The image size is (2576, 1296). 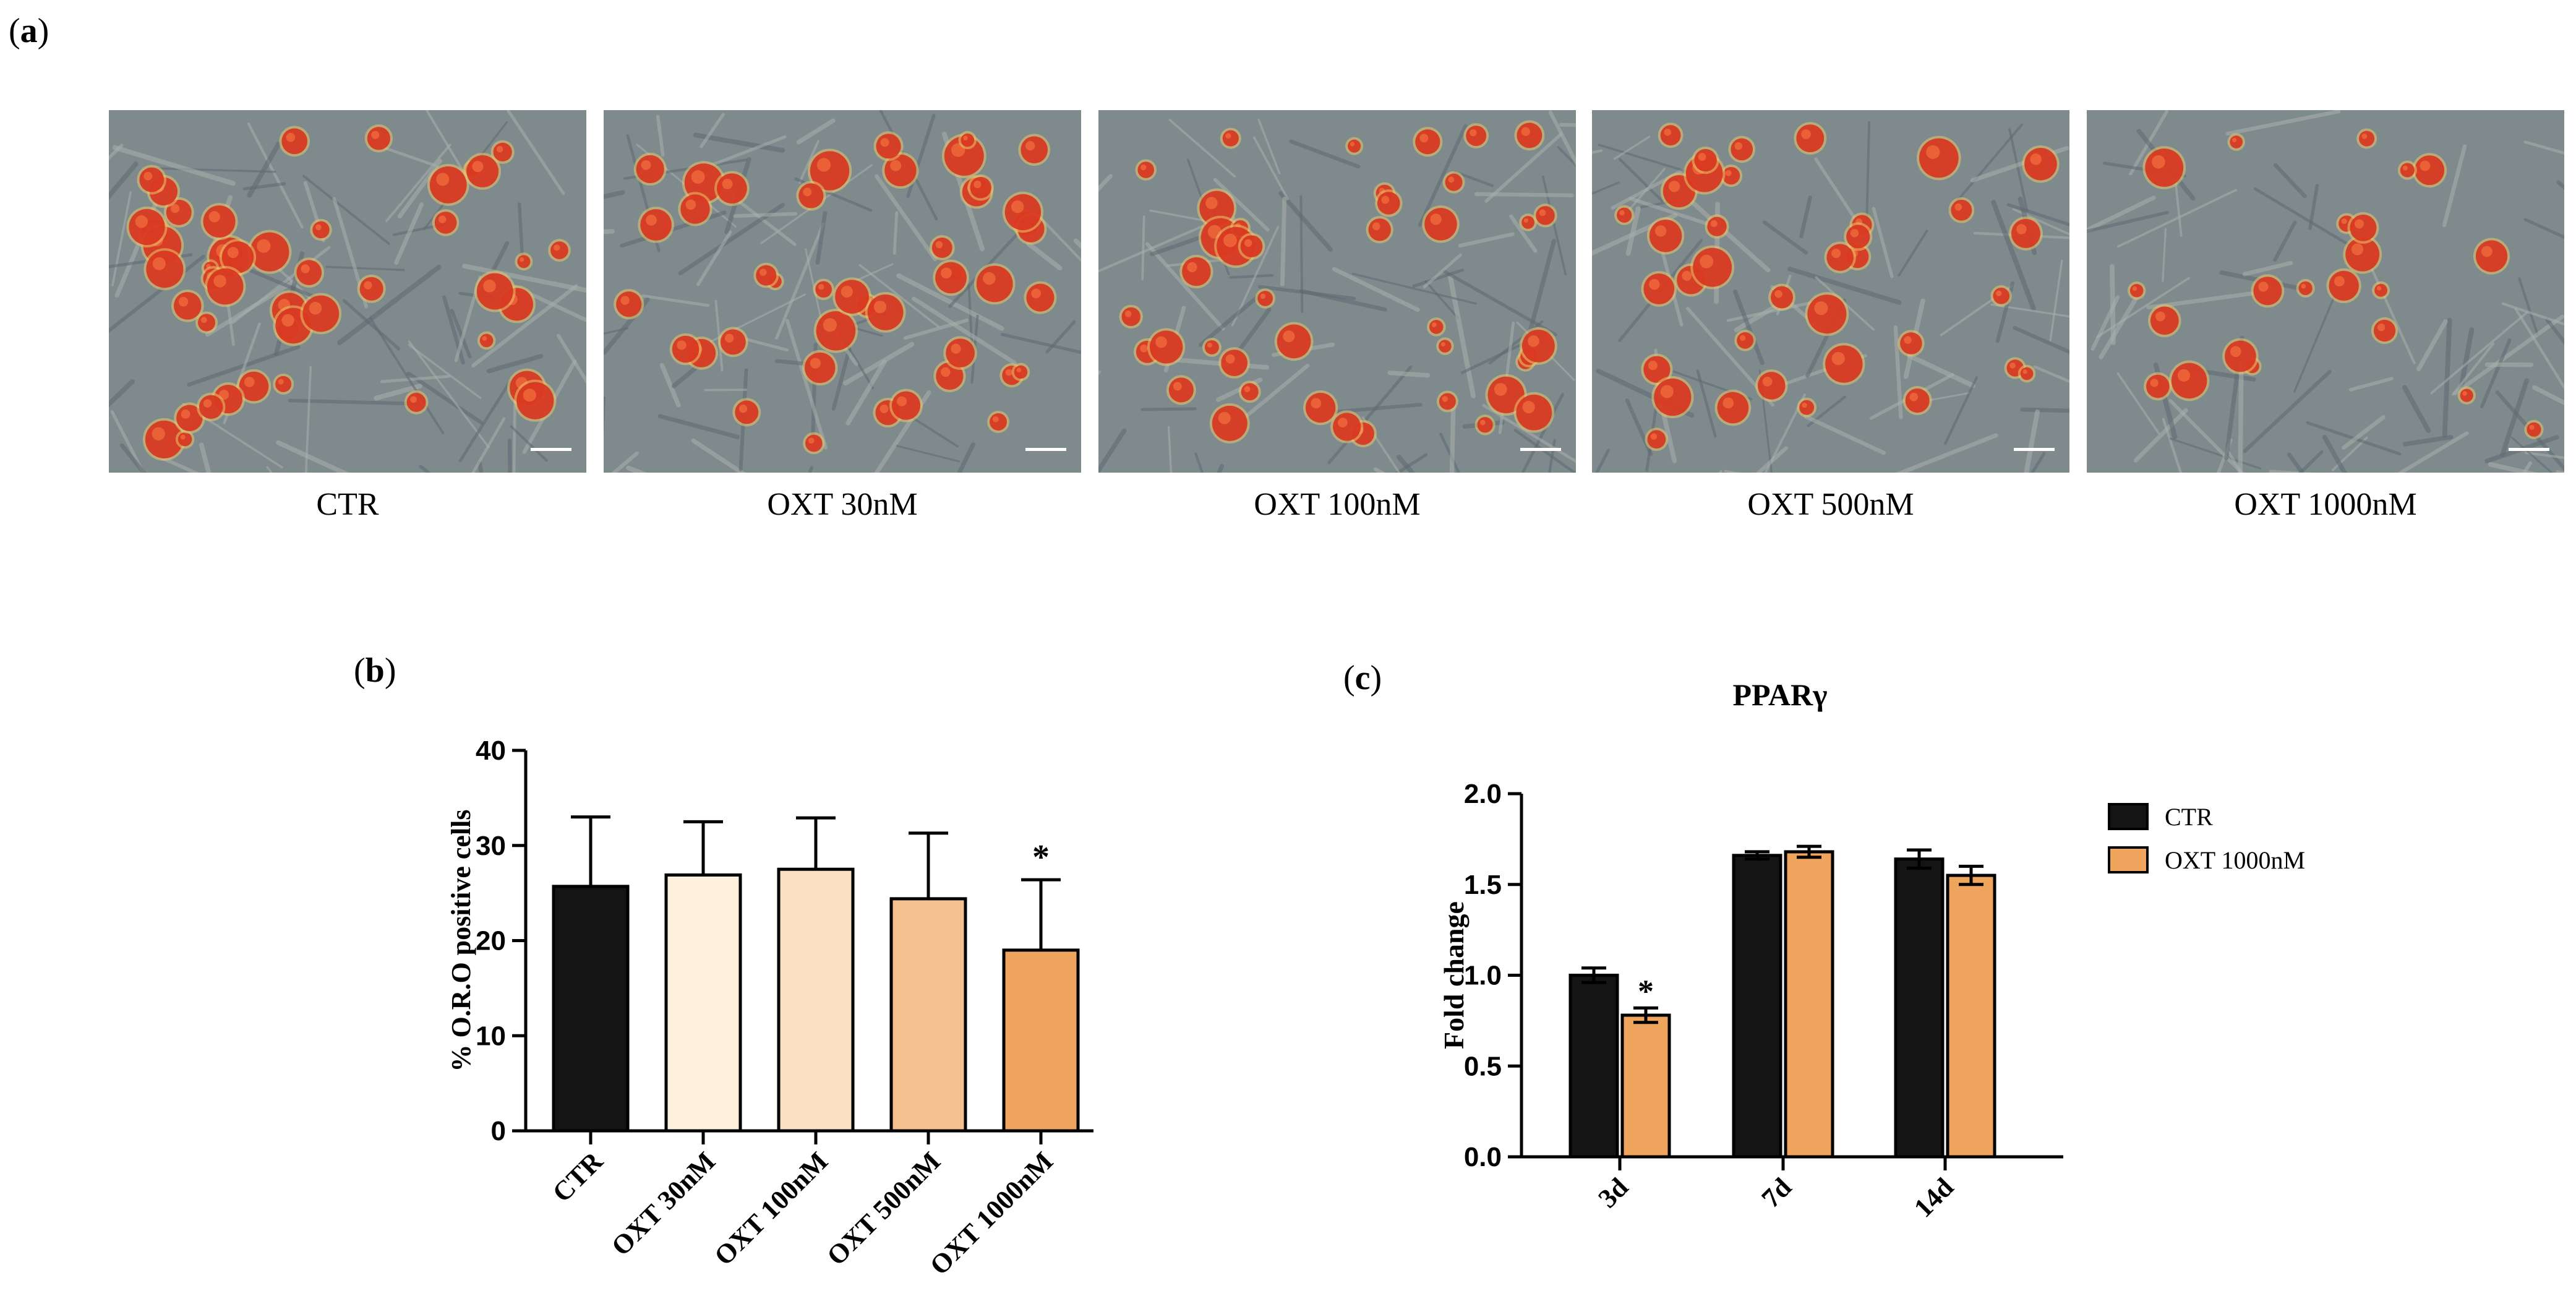 I want to click on micrograph-caption: OXT 500nM, so click(x=1831, y=504).